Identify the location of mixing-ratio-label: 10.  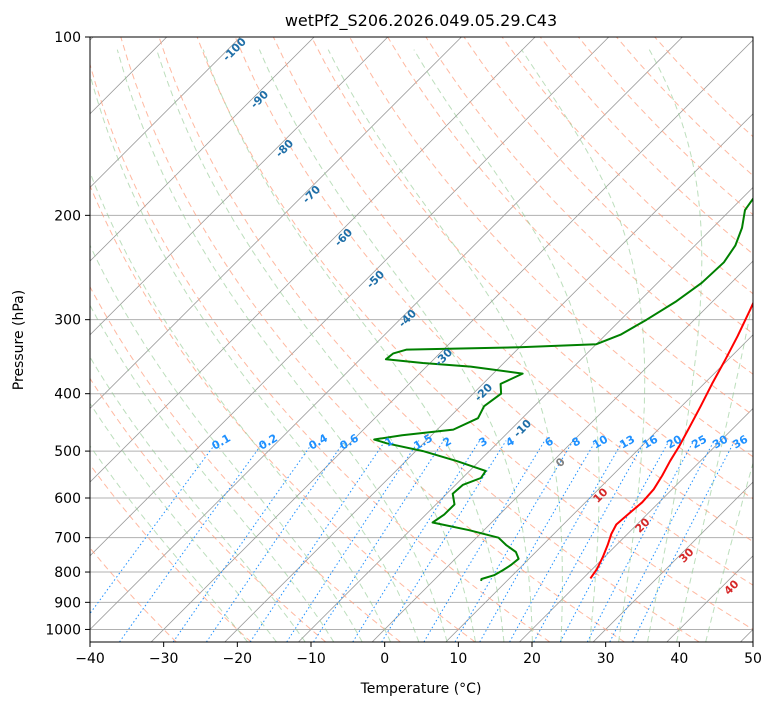
(600, 441).